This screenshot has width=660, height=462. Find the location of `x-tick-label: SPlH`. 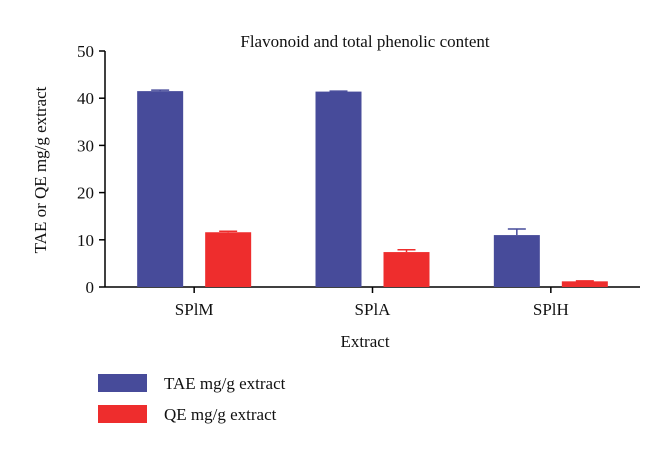

x-tick-label: SPlH is located at coordinates (551, 309).